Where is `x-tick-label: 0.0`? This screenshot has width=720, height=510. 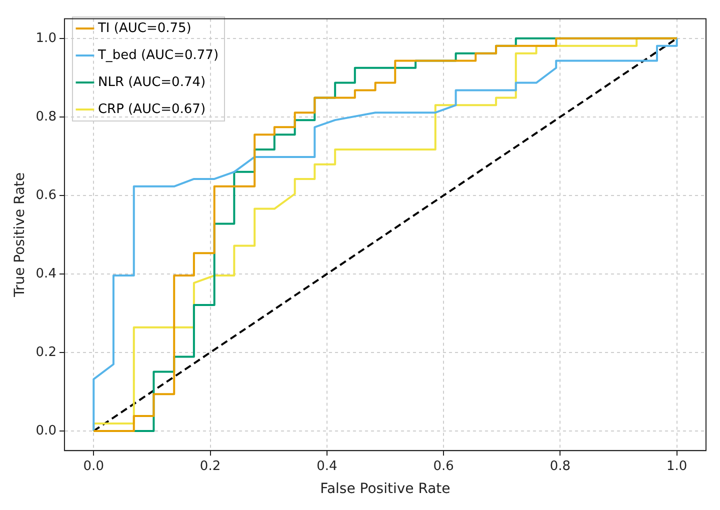
x-tick-label: 0.0 is located at coordinates (93, 466).